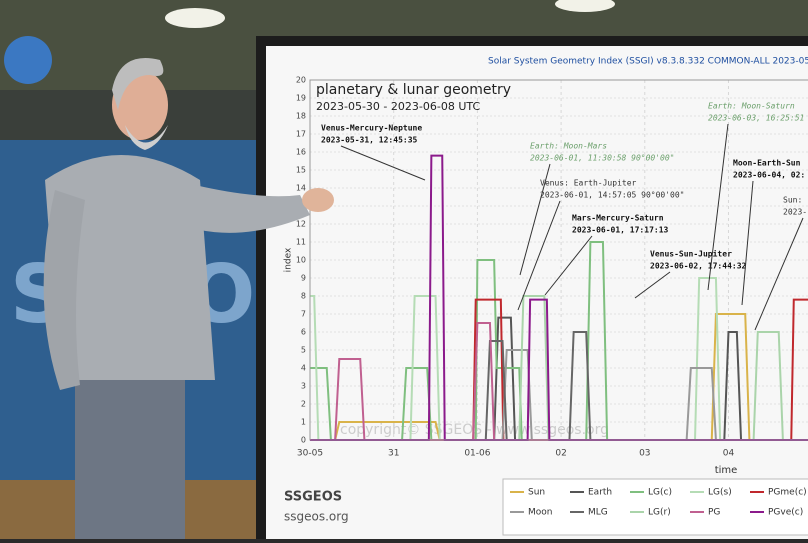 The width and height of the screenshot is (808, 543). What do you see at coordinates (756, 118) in the screenshot?
I see `annotation: 2023-06-03, 16:25:51` at bounding box center [756, 118].